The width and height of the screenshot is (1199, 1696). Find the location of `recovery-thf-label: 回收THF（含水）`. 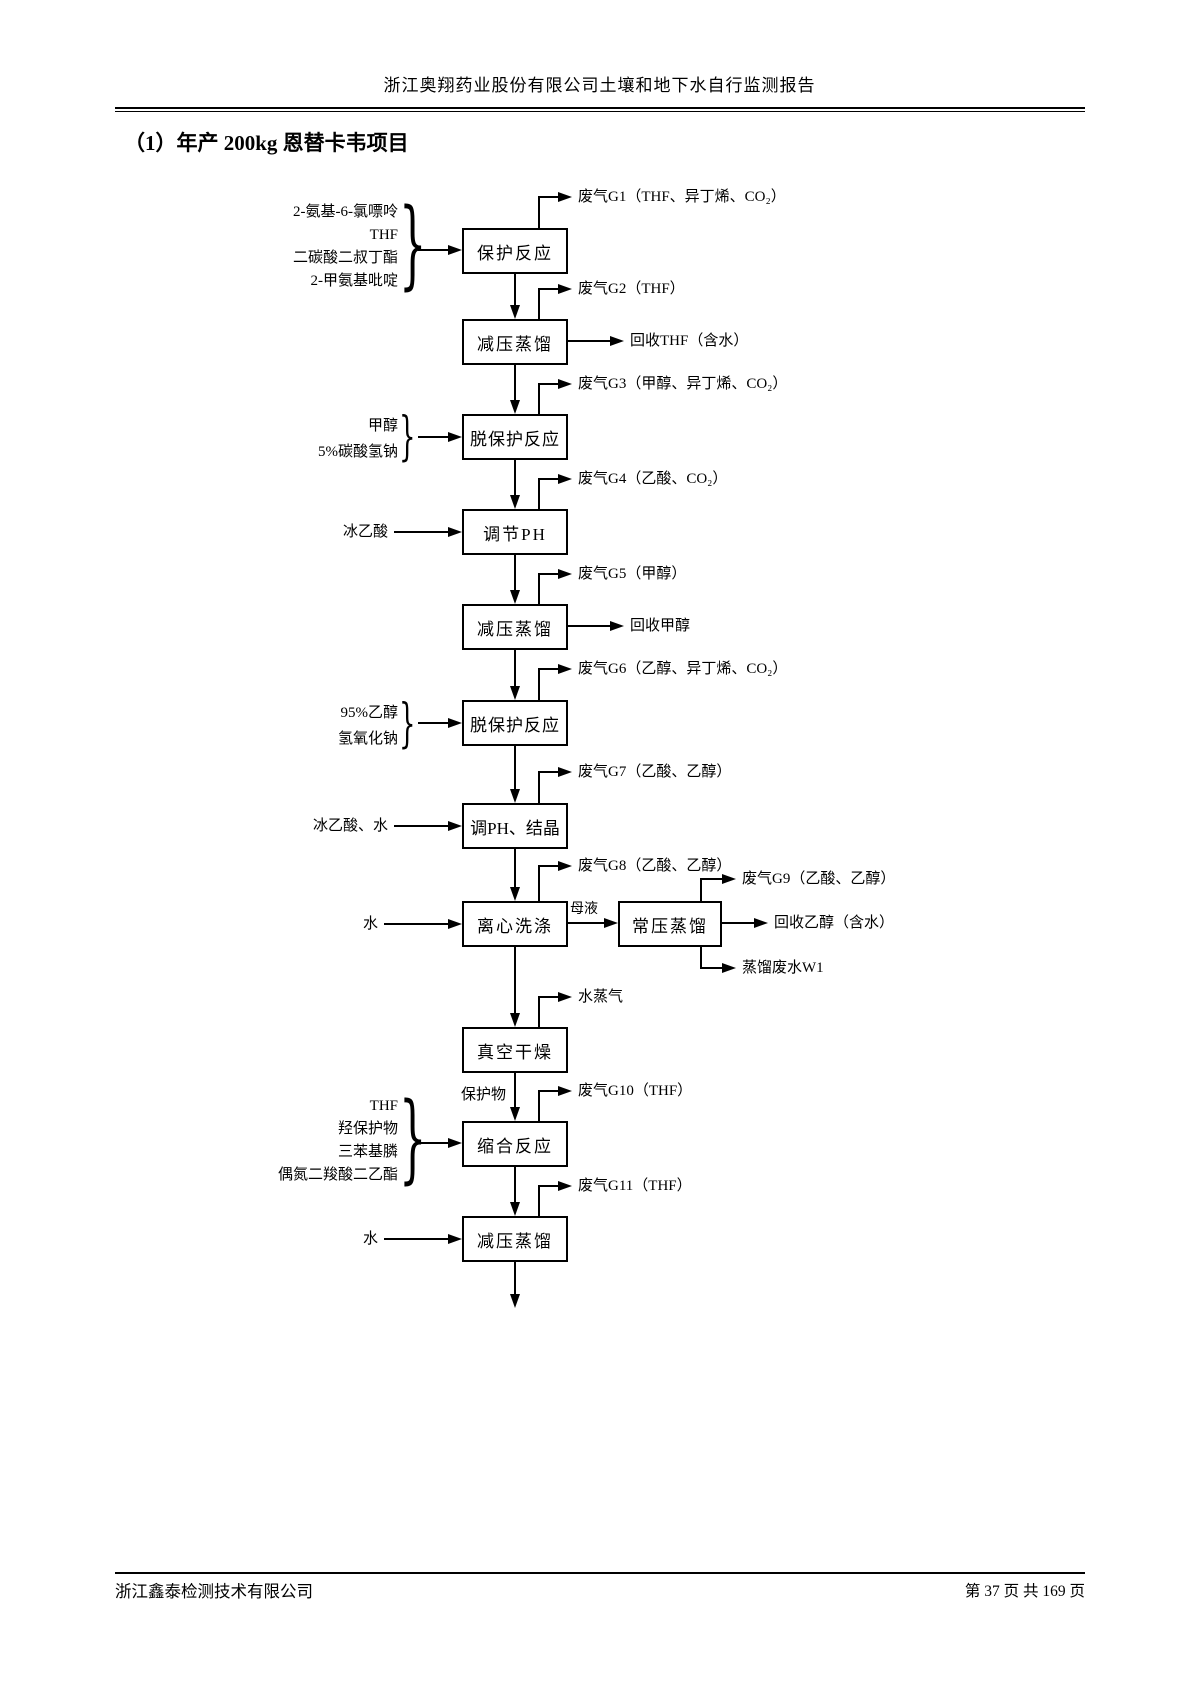

recovery-thf-label: 回收THF（含水） is located at coordinates (689, 341).